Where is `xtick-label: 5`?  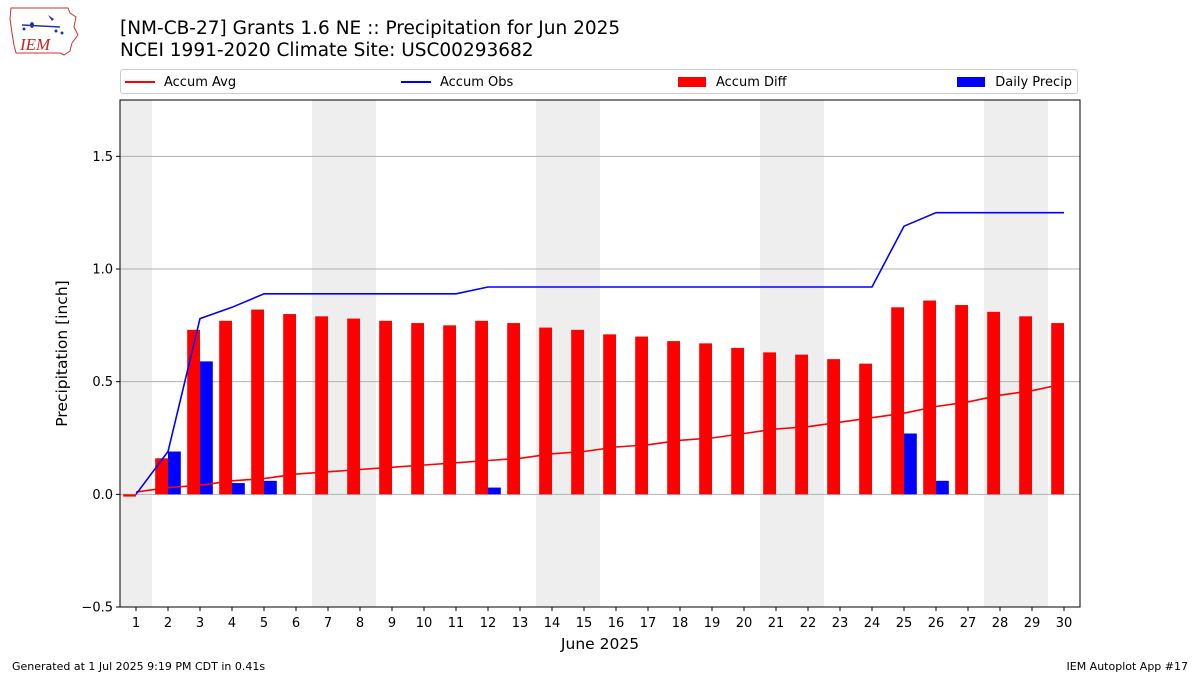 xtick-label: 5 is located at coordinates (264, 623).